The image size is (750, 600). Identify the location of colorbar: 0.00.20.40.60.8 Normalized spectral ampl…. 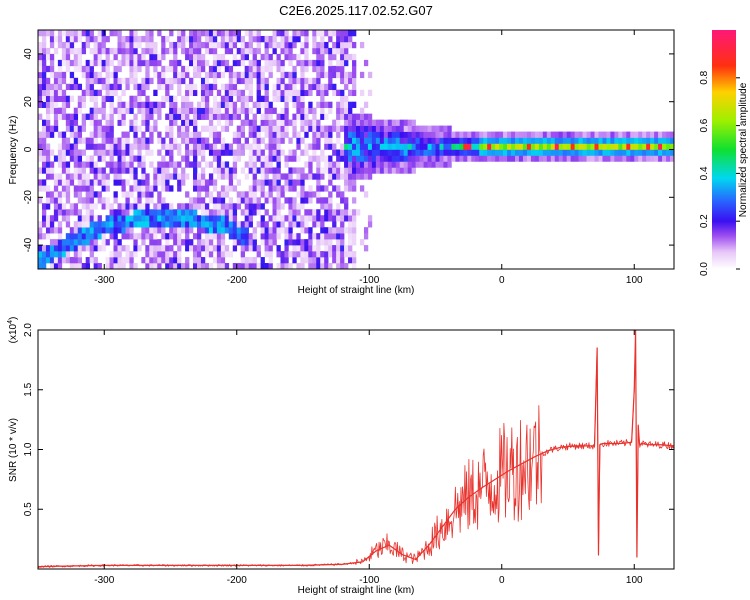
(724, 153).